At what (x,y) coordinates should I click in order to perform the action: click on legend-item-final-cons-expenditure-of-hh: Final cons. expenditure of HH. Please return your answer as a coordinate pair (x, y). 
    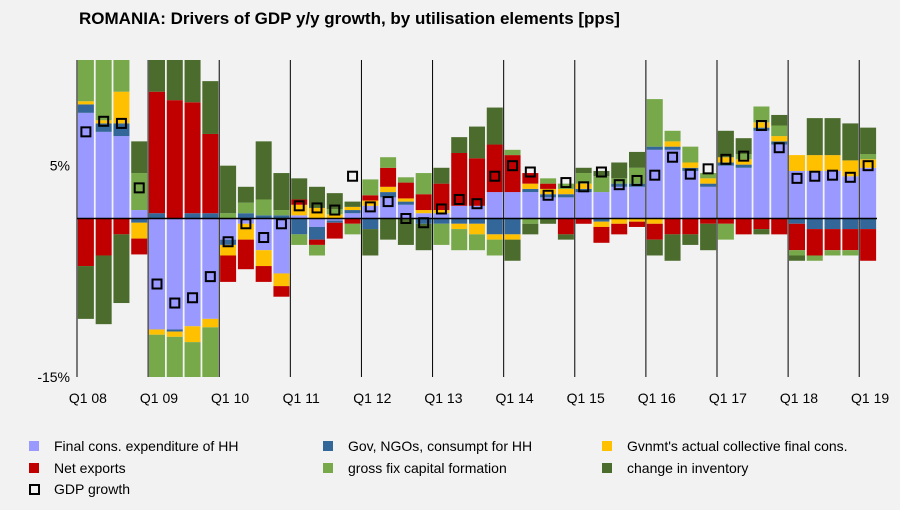
    Looking at the image, I should click on (133, 446).